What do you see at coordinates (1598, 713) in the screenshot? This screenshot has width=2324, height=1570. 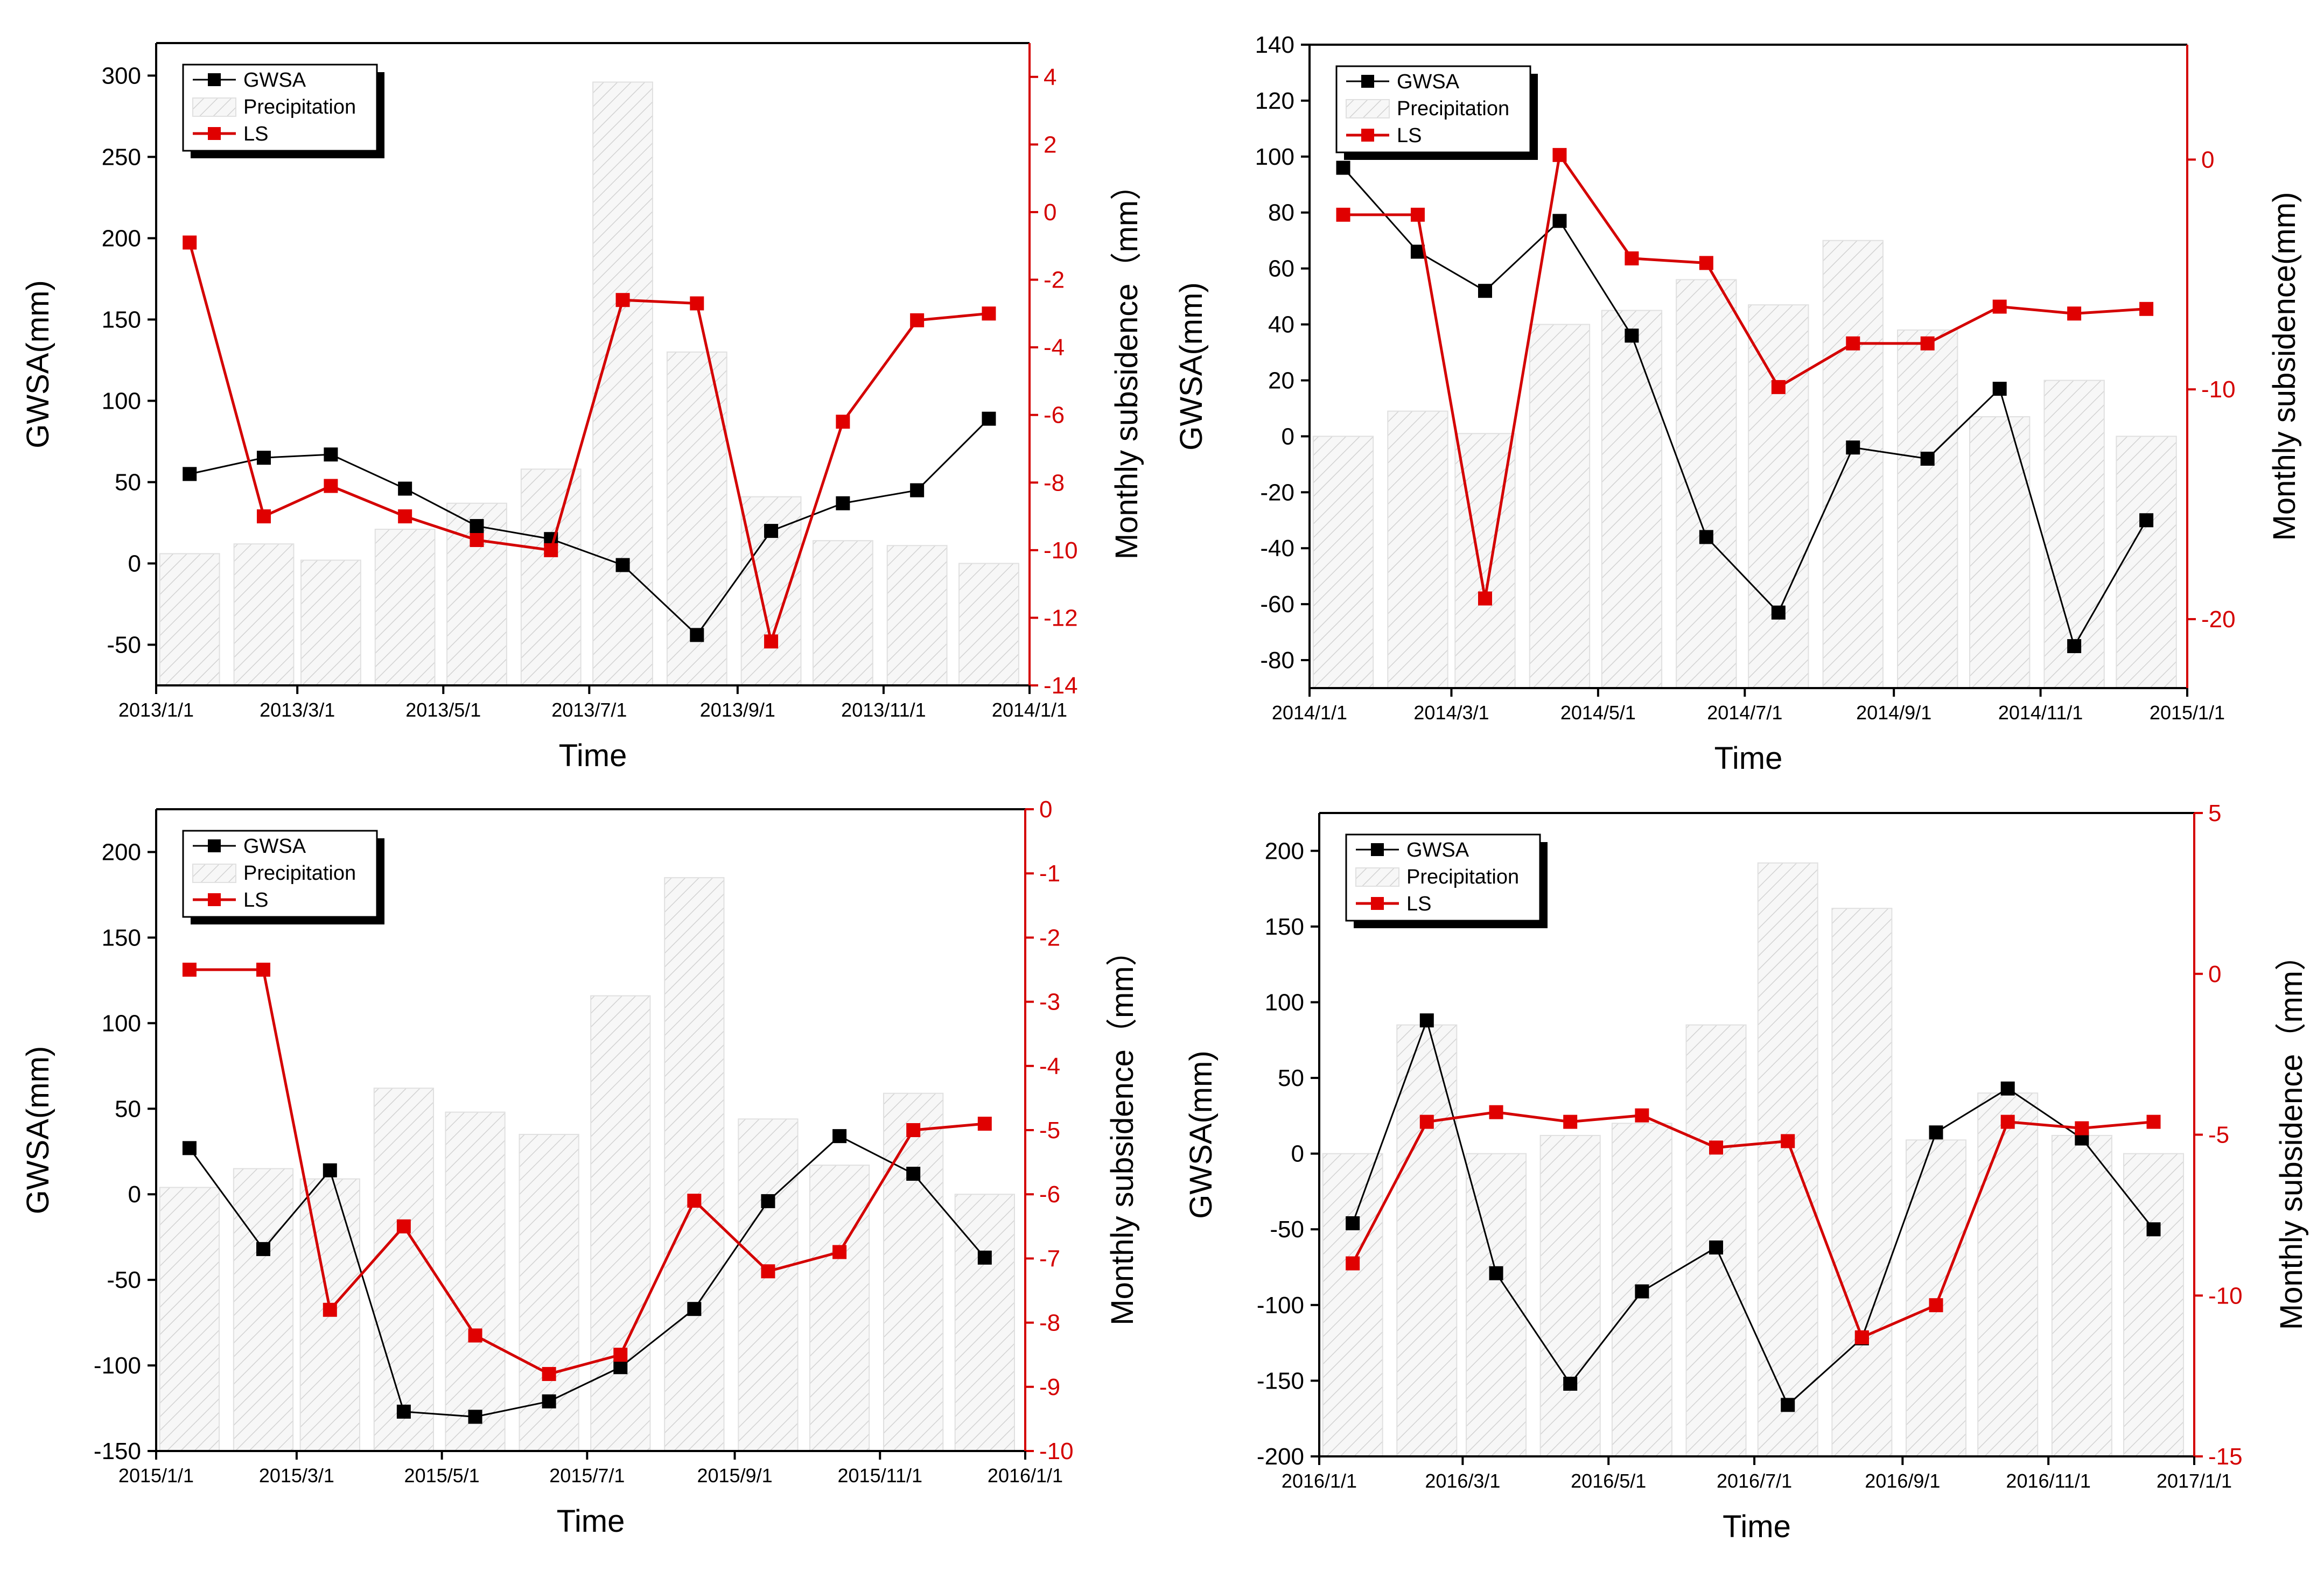 I see `x-tick-label: 2014/5/1` at bounding box center [1598, 713].